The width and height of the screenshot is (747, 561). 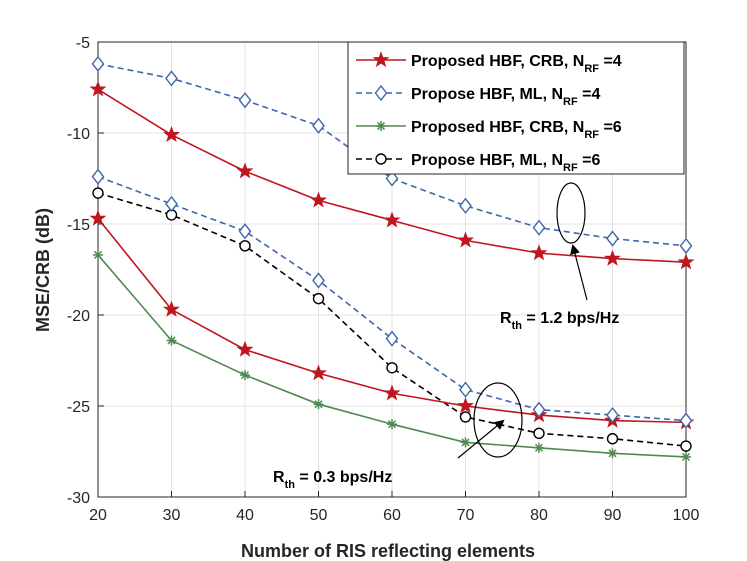 What do you see at coordinates (686, 515) in the screenshot?
I see `x-tick-label: 100` at bounding box center [686, 515].